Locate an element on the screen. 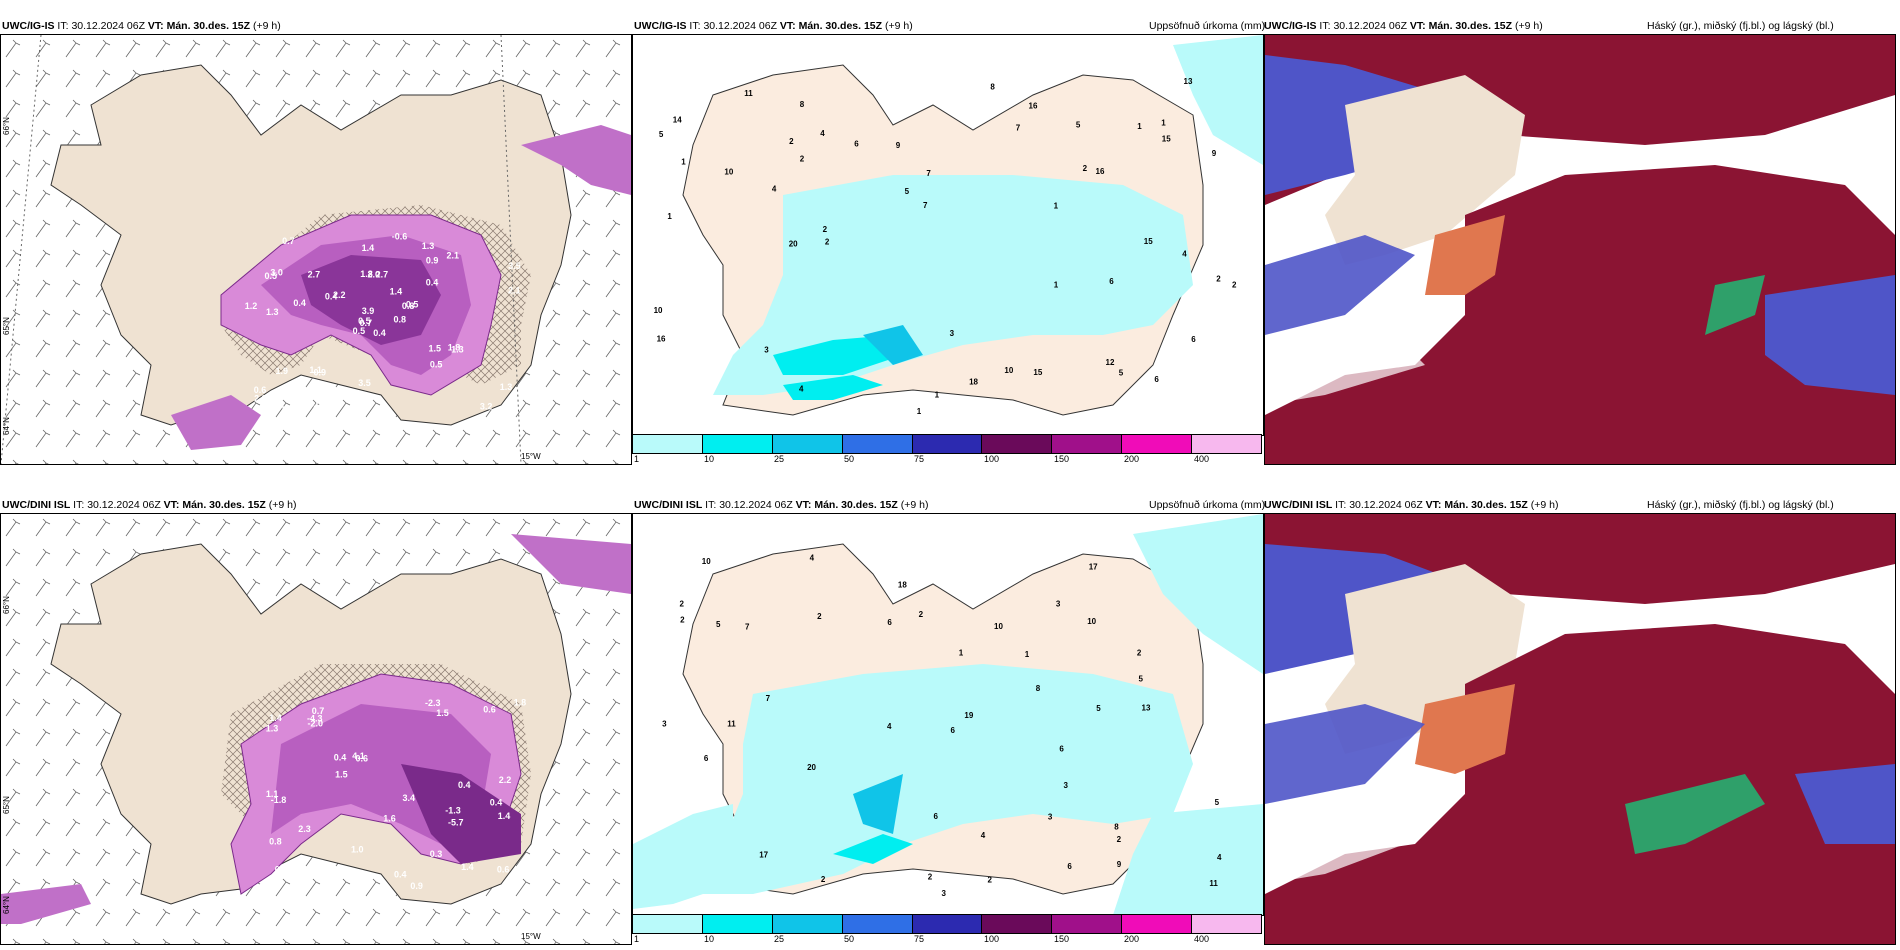  land-visible is located at coordinates (1425, 659).